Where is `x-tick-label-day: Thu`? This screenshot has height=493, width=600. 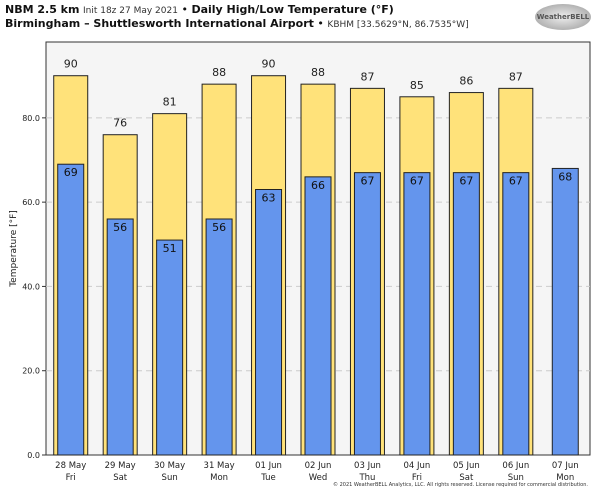
x-tick-label-day: Thu is located at coordinates (366, 478).